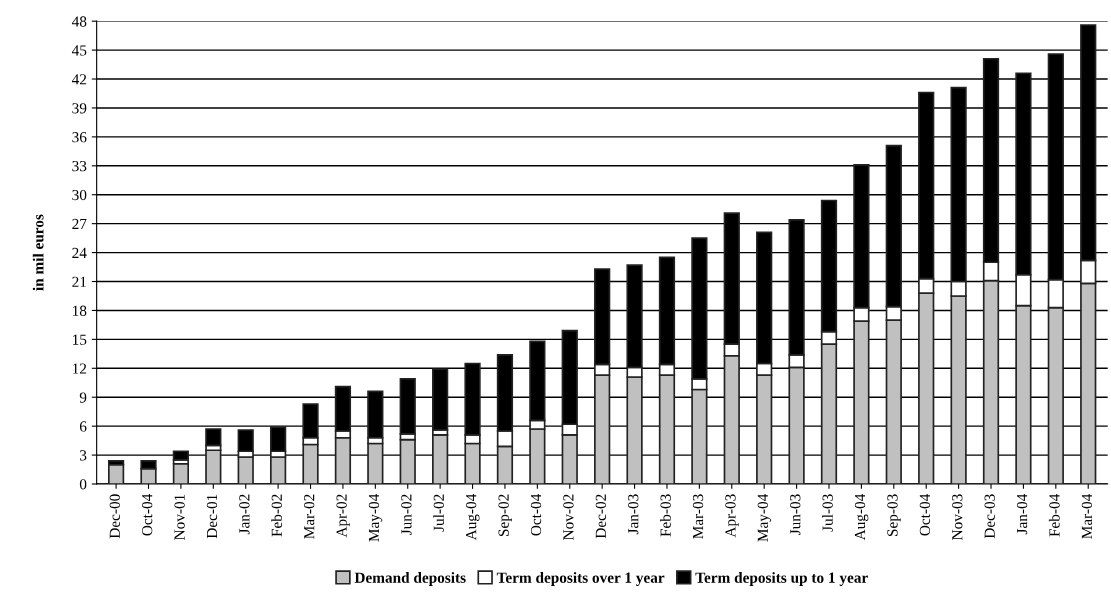  Describe the element at coordinates (580, 579) in the screenshot. I see `legend-label: Term deposits over 1 year` at that location.